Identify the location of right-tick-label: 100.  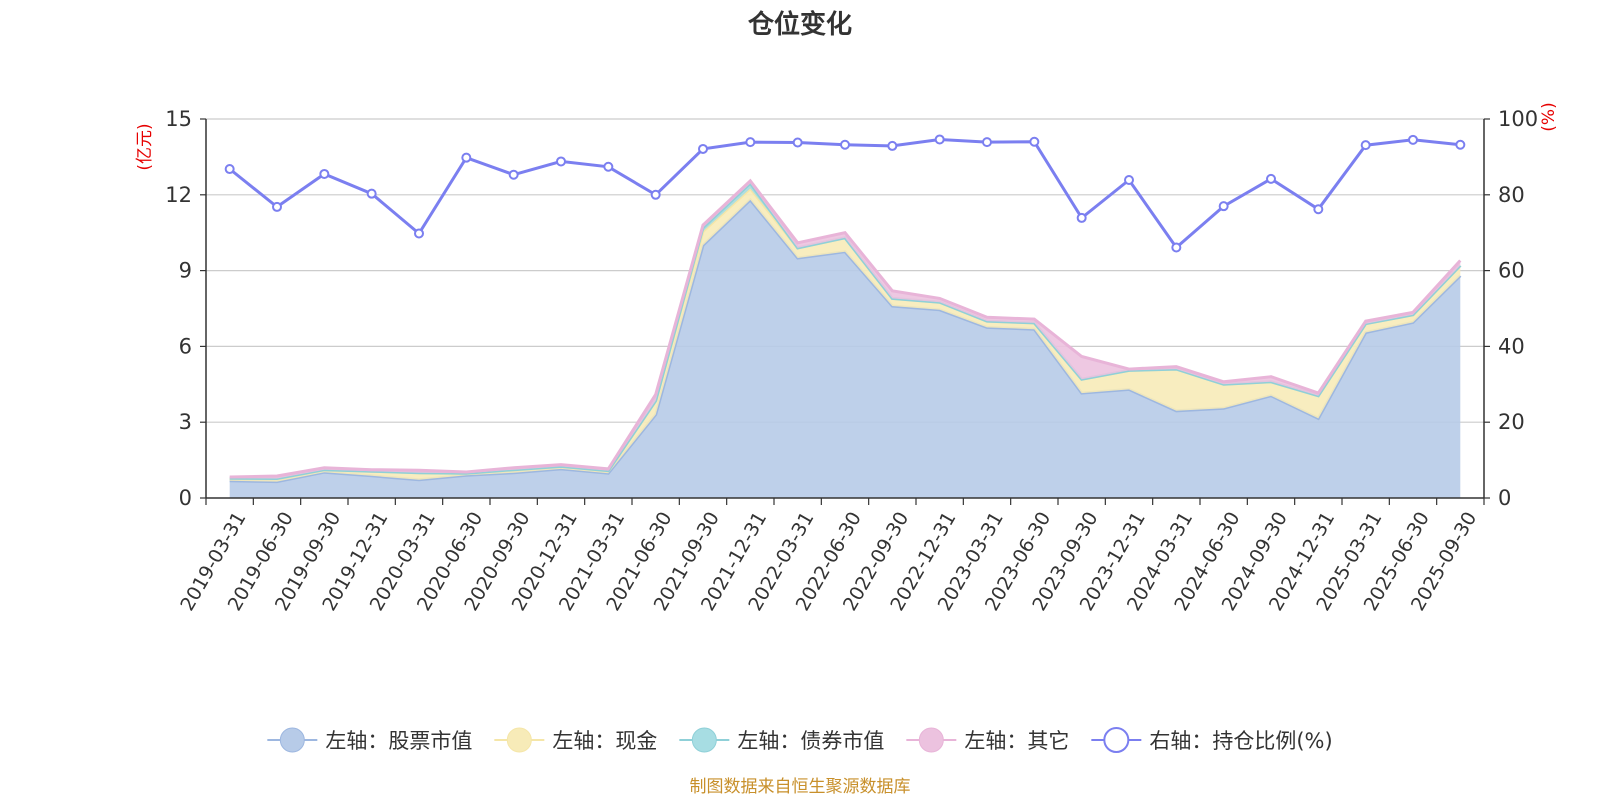
(1518, 119).